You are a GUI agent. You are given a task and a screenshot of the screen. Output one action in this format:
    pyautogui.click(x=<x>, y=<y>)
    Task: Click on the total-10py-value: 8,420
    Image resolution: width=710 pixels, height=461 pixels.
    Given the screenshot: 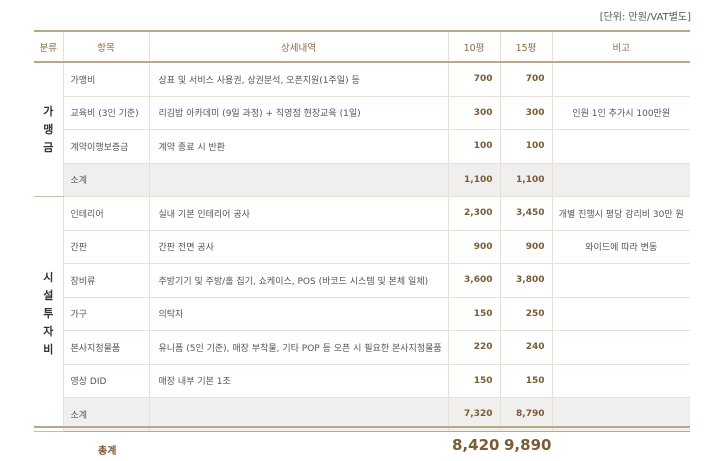 What is the action you would take?
    pyautogui.click(x=476, y=445)
    